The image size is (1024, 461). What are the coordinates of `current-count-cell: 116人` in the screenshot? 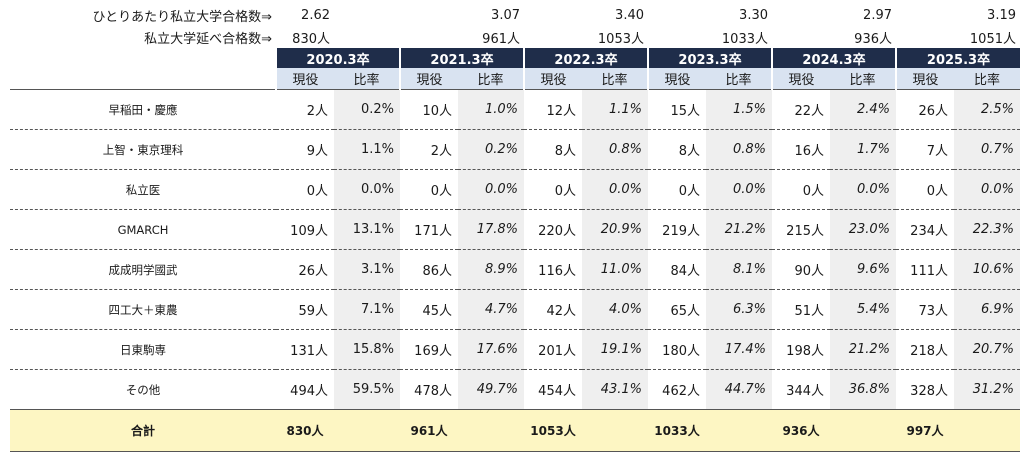 It's located at (553, 269).